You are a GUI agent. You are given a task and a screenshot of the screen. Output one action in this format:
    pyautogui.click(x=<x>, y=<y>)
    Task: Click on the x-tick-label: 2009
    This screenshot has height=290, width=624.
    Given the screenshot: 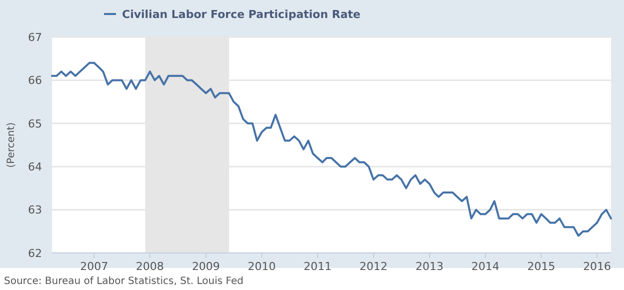 What is the action you would take?
    pyautogui.click(x=206, y=266)
    